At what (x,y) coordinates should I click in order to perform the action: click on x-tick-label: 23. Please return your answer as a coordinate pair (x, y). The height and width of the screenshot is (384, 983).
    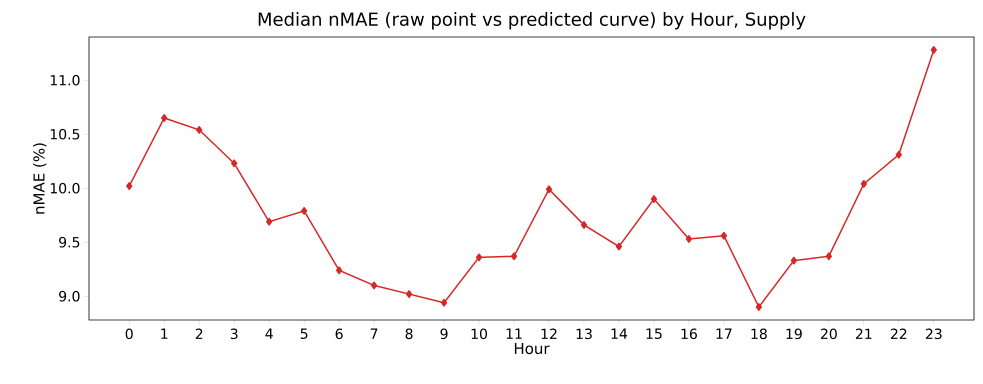
    Looking at the image, I should click on (934, 334).